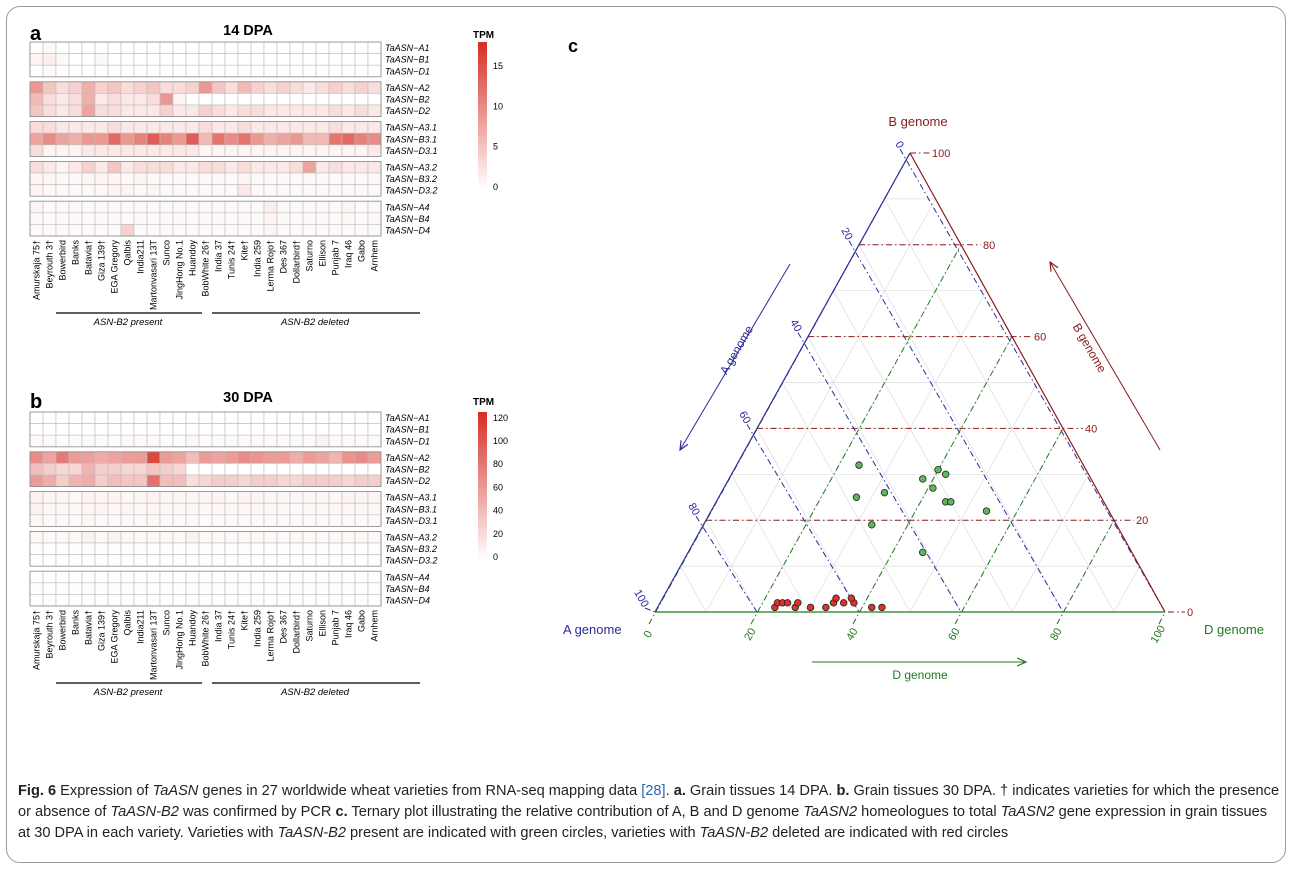 The width and height of the screenshot is (1292, 869). I want to click on gene-label: TaASN−D1, so click(407, 441).